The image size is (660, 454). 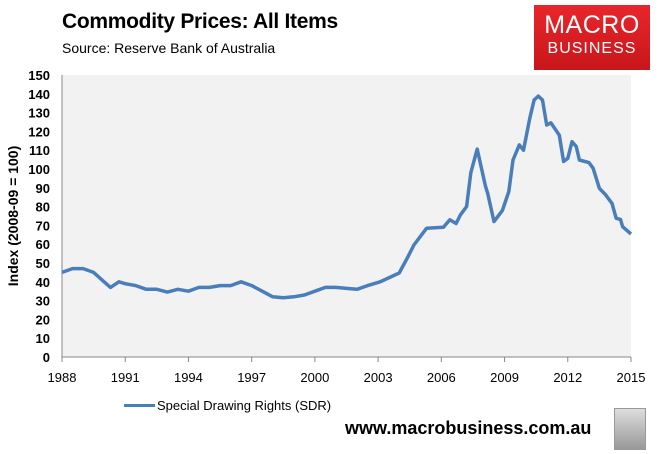 I want to click on x-tick-label: 1997, so click(x=251, y=377).